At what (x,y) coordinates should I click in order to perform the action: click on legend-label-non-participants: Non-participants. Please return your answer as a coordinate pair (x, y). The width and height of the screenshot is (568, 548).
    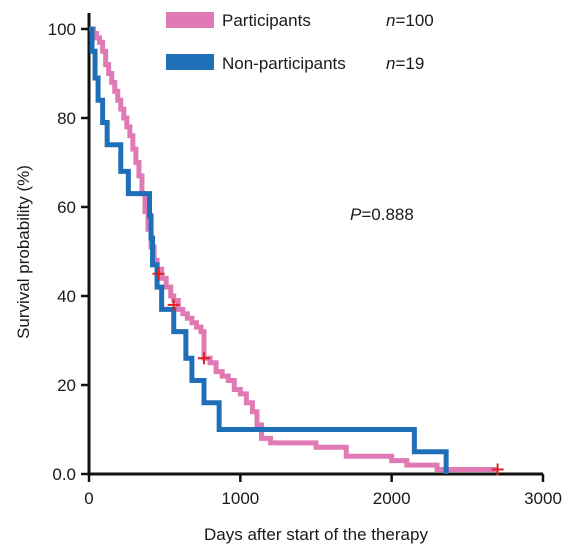
    Looking at the image, I should click on (284, 63).